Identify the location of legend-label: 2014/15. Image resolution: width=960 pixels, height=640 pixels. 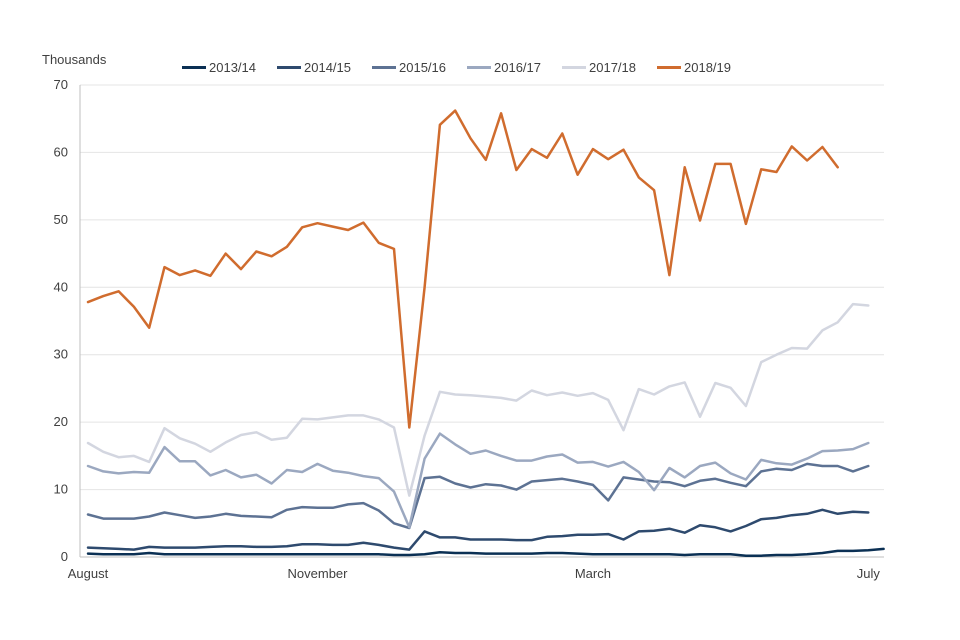
(327, 67).